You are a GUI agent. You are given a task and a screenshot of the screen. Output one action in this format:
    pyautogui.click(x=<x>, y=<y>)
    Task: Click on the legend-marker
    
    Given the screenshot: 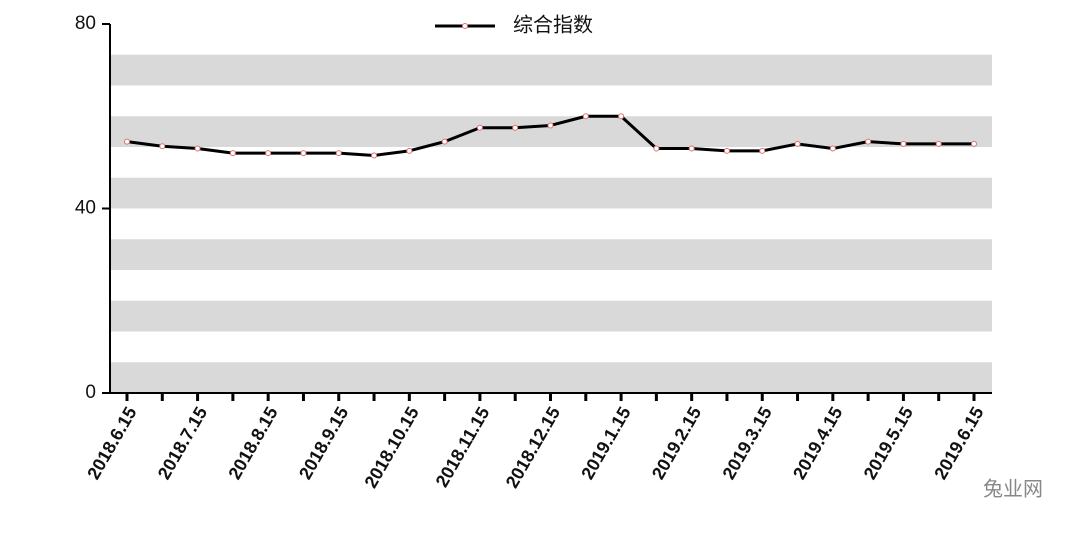 What is the action you would take?
    pyautogui.click(x=465, y=26)
    